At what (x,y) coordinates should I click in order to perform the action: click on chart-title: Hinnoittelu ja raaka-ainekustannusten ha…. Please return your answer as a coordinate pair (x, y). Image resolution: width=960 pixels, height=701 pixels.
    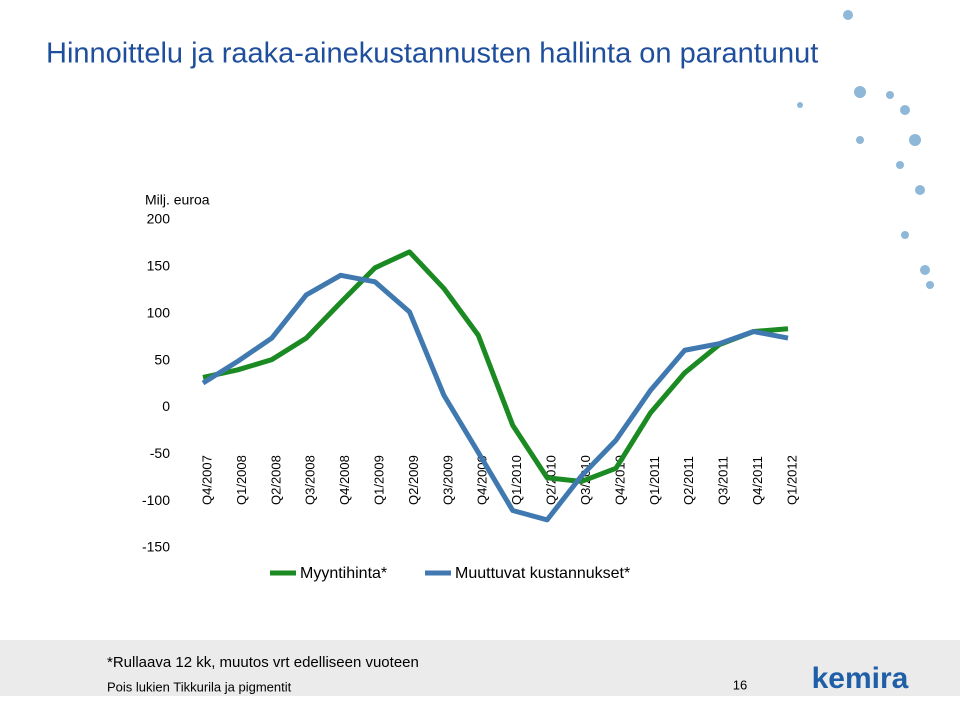
    Looking at the image, I should click on (432, 54).